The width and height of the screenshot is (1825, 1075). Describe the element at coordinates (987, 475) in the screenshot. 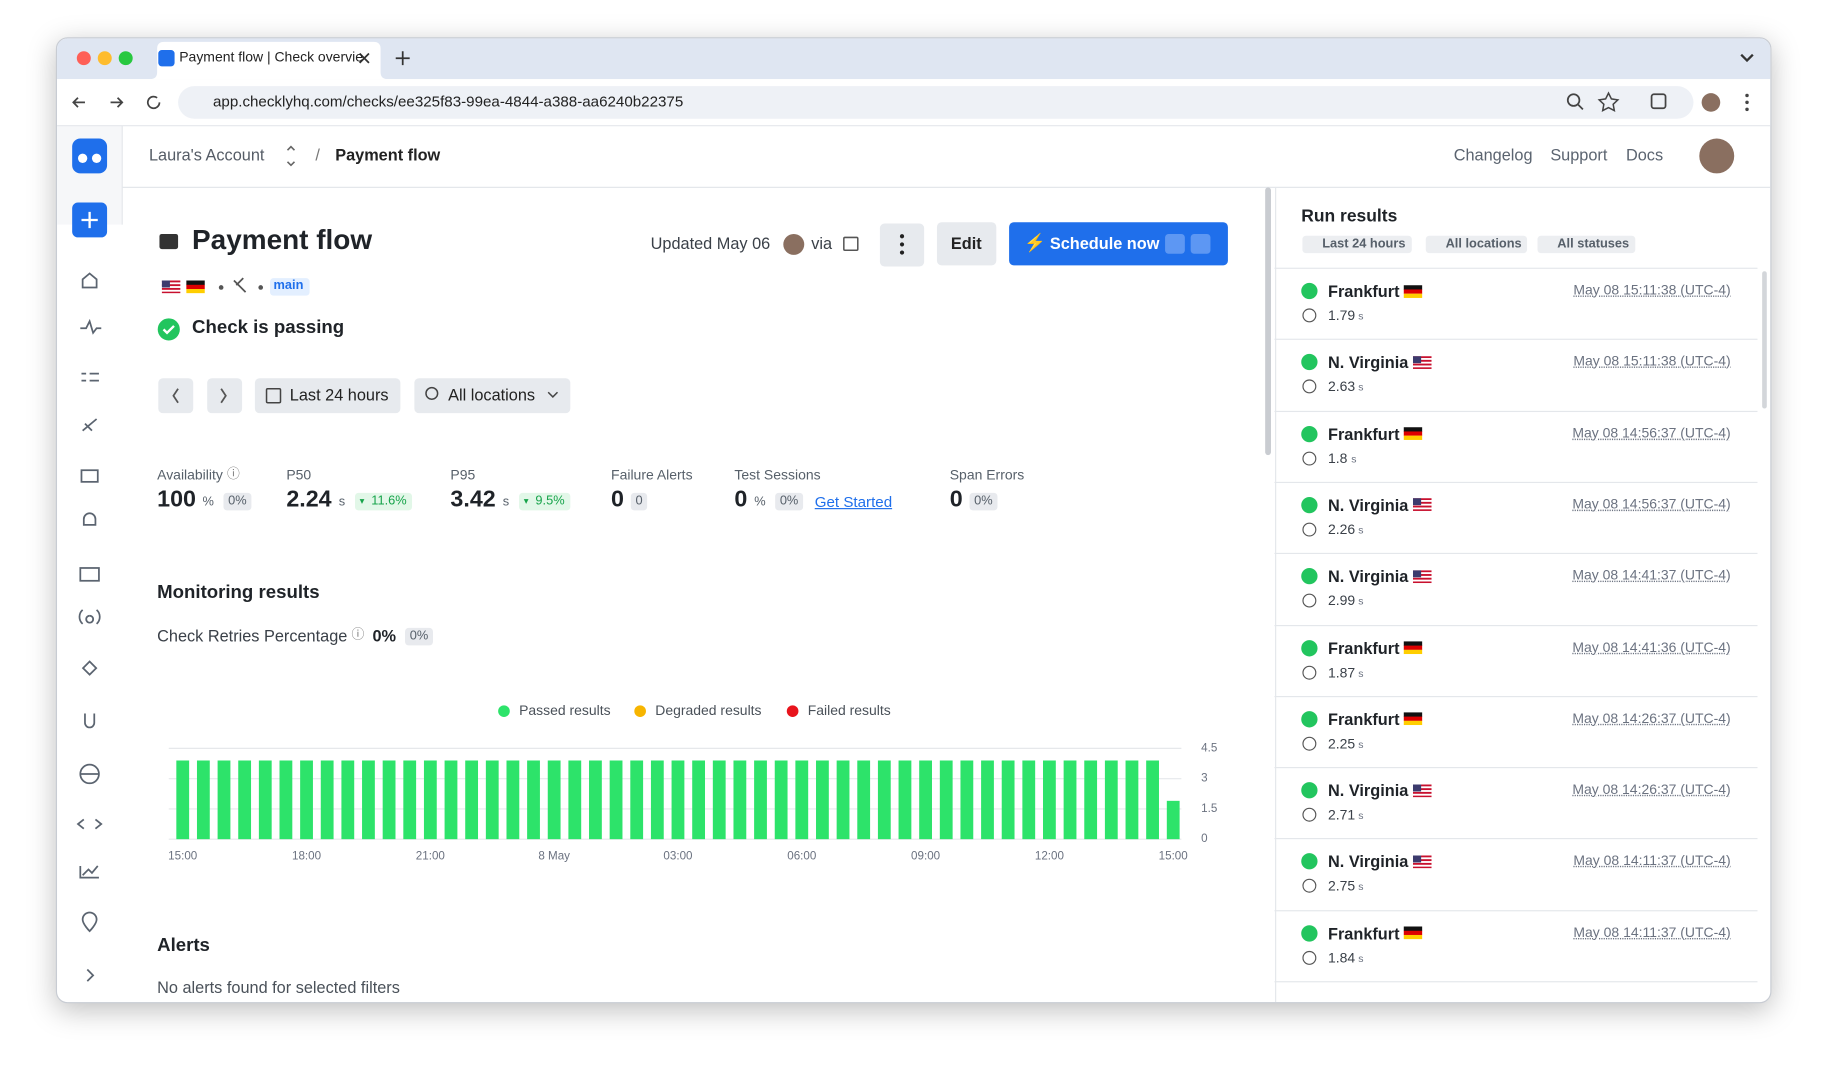

I see `stat-label: Span Errors` at that location.